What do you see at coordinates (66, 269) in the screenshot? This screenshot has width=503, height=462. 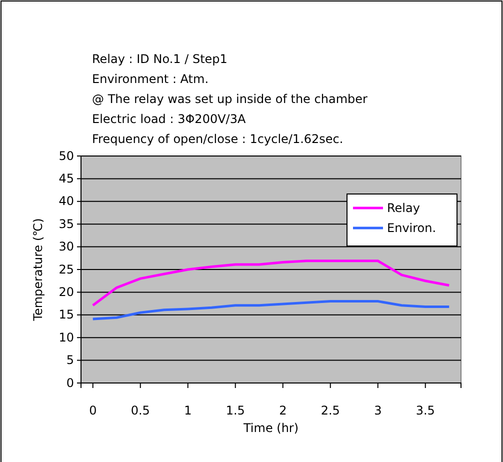 I see `y-tick-label: 25` at bounding box center [66, 269].